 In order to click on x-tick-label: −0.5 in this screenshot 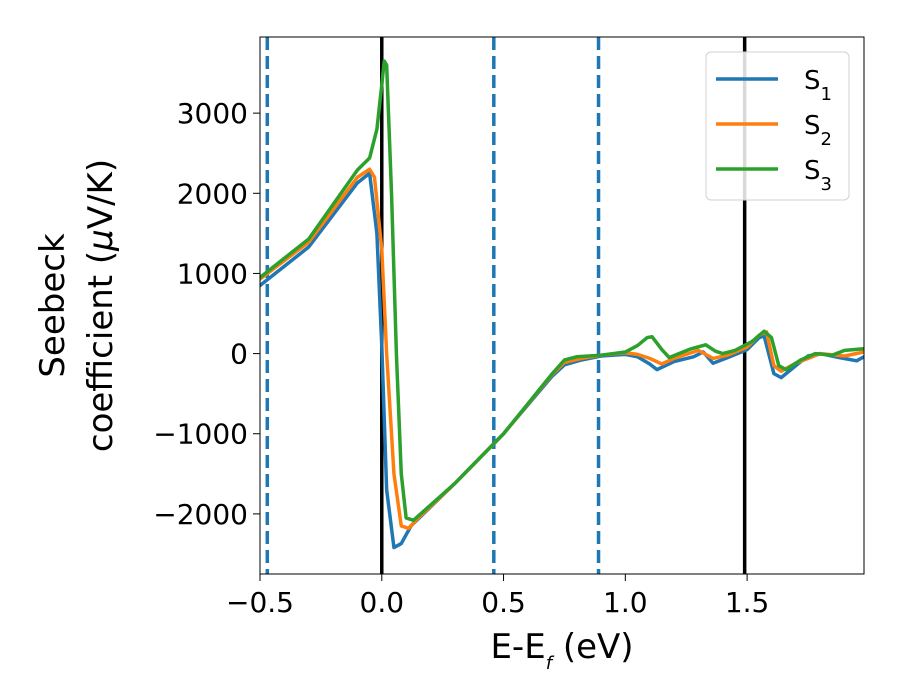, I will do `click(260, 602)`.